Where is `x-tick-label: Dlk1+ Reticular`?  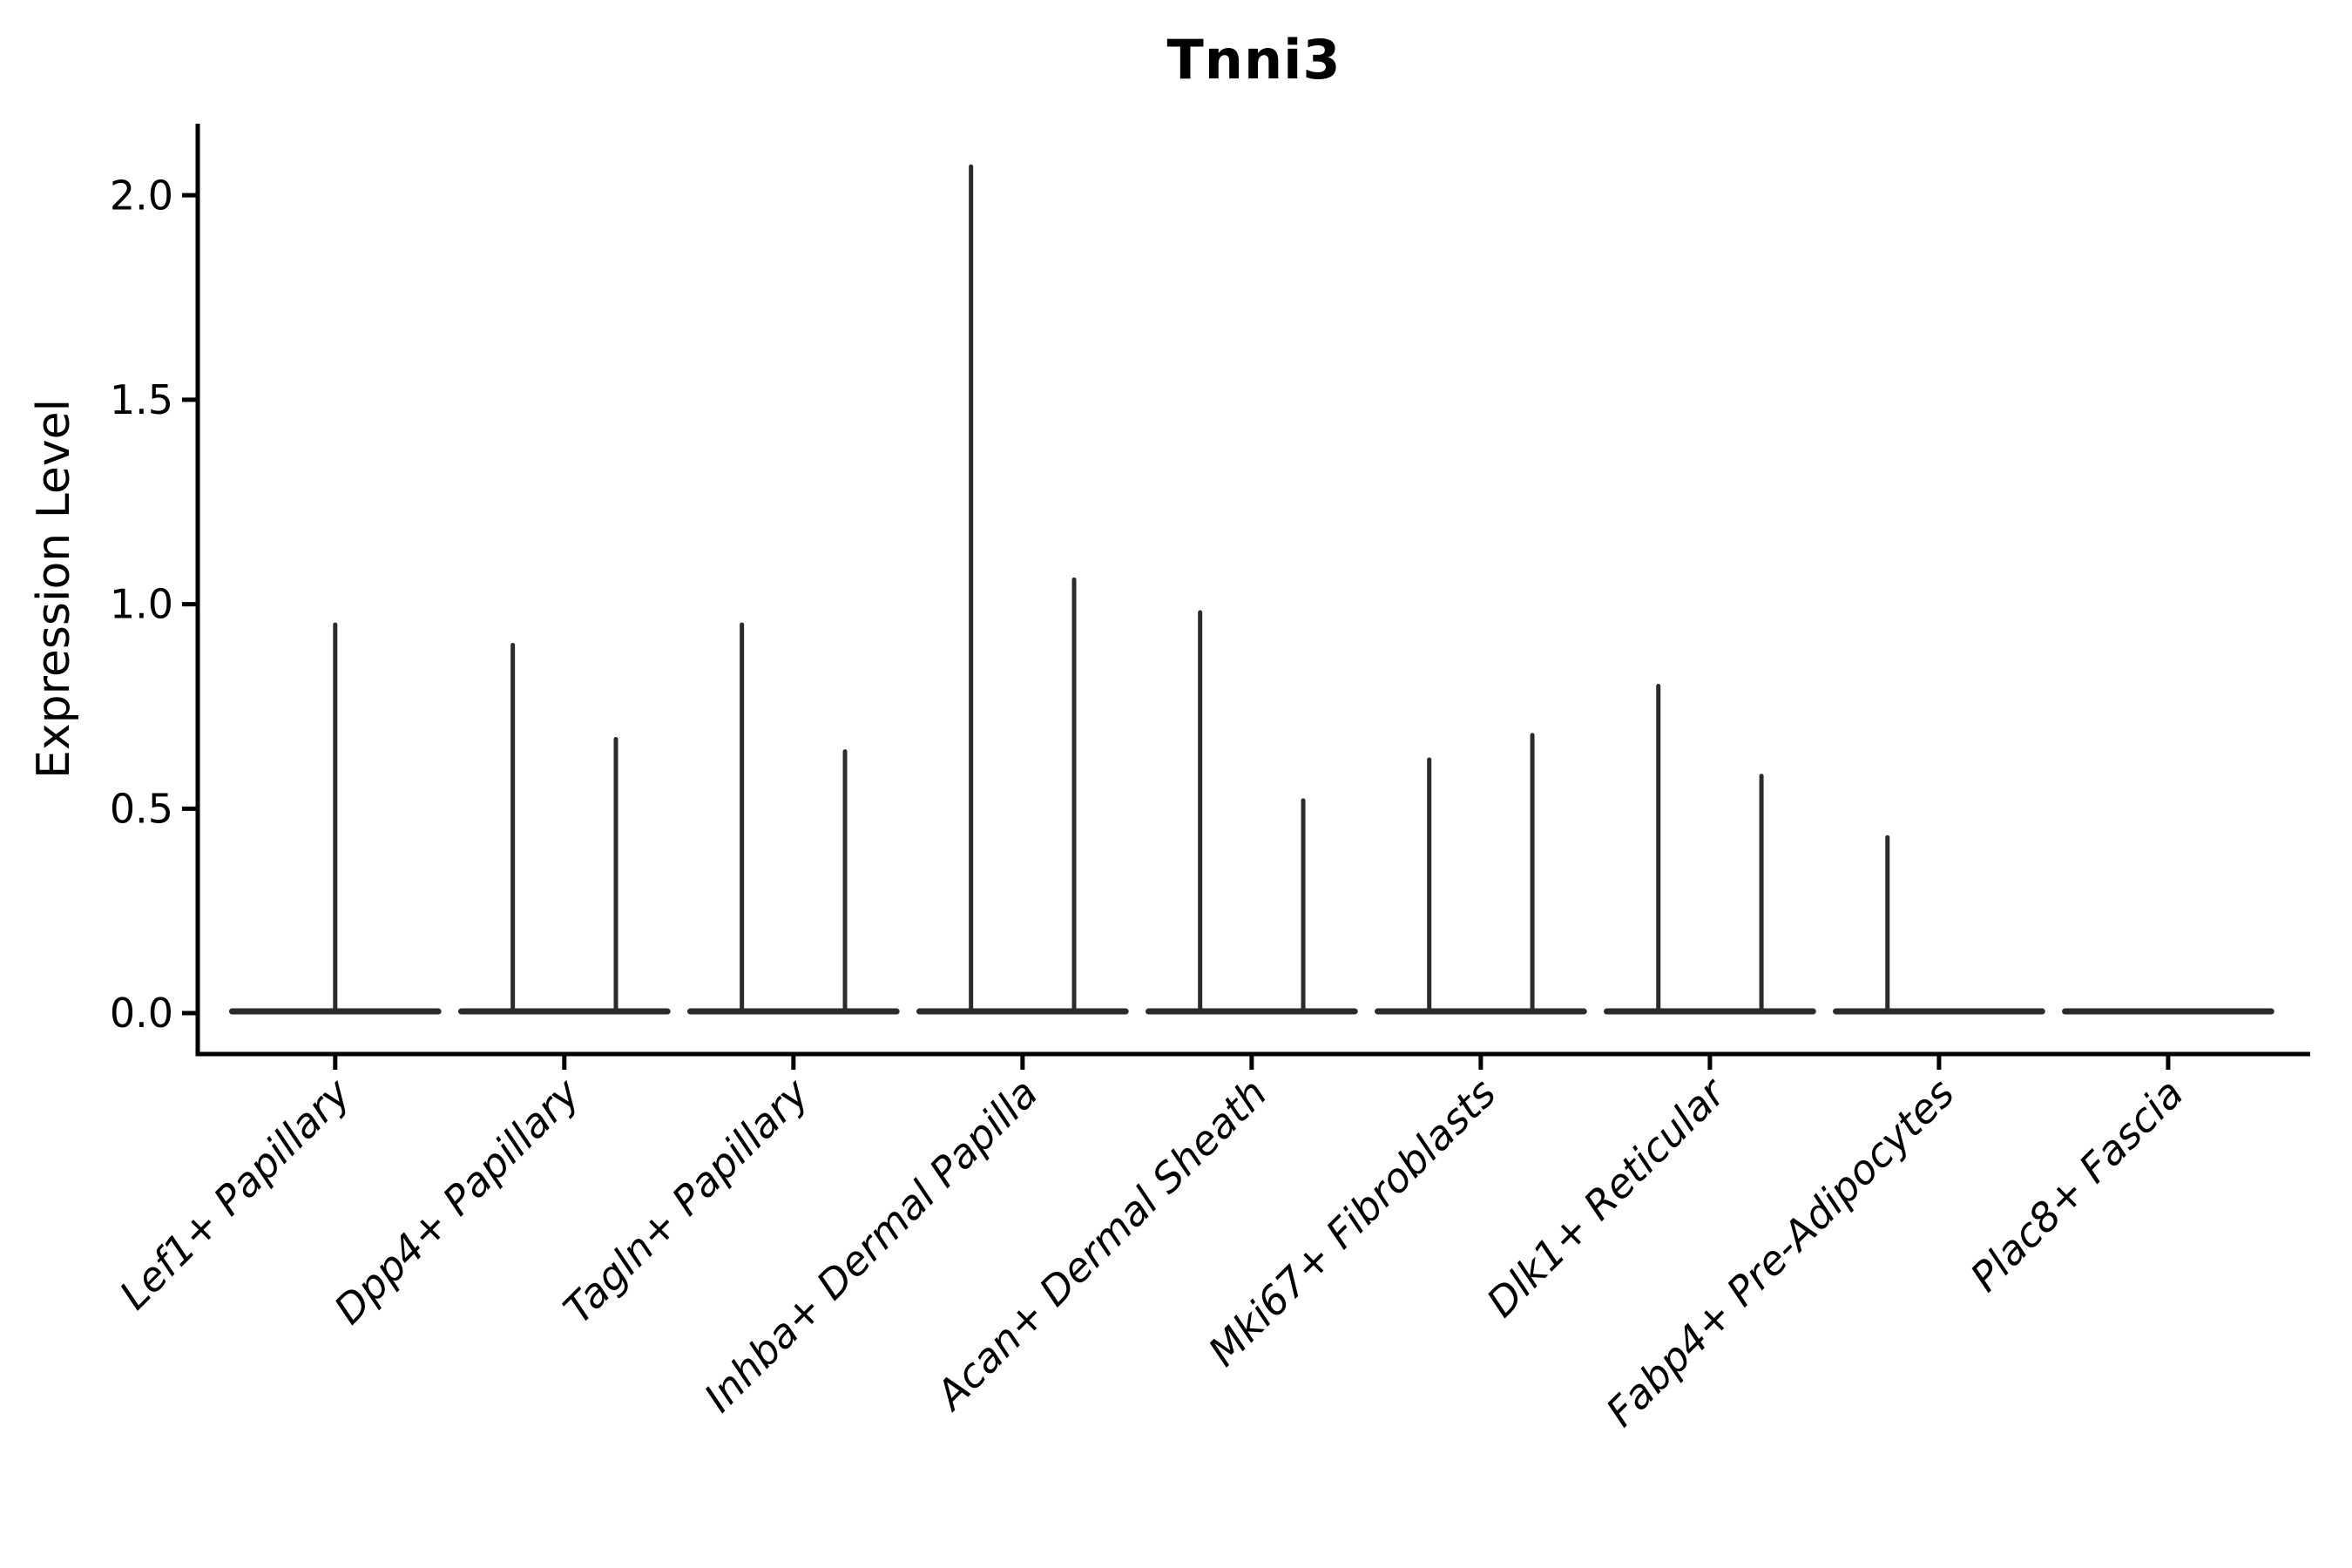
x-tick-label: Dlk1+ Reticular is located at coordinates (1606, 1196).